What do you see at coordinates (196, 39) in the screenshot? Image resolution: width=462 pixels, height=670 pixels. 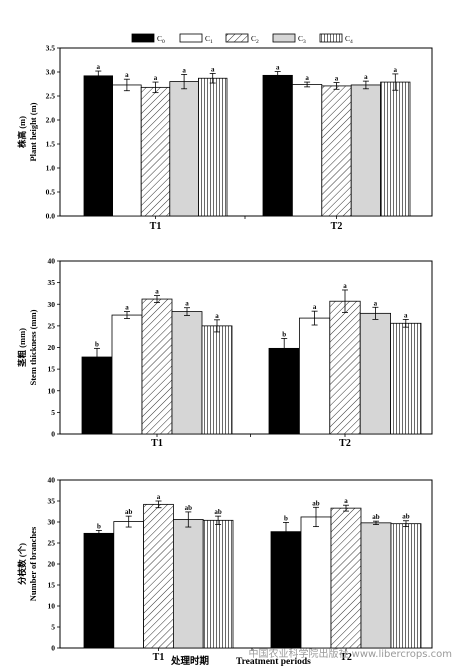 I see `legend-item-1: C1` at bounding box center [196, 39].